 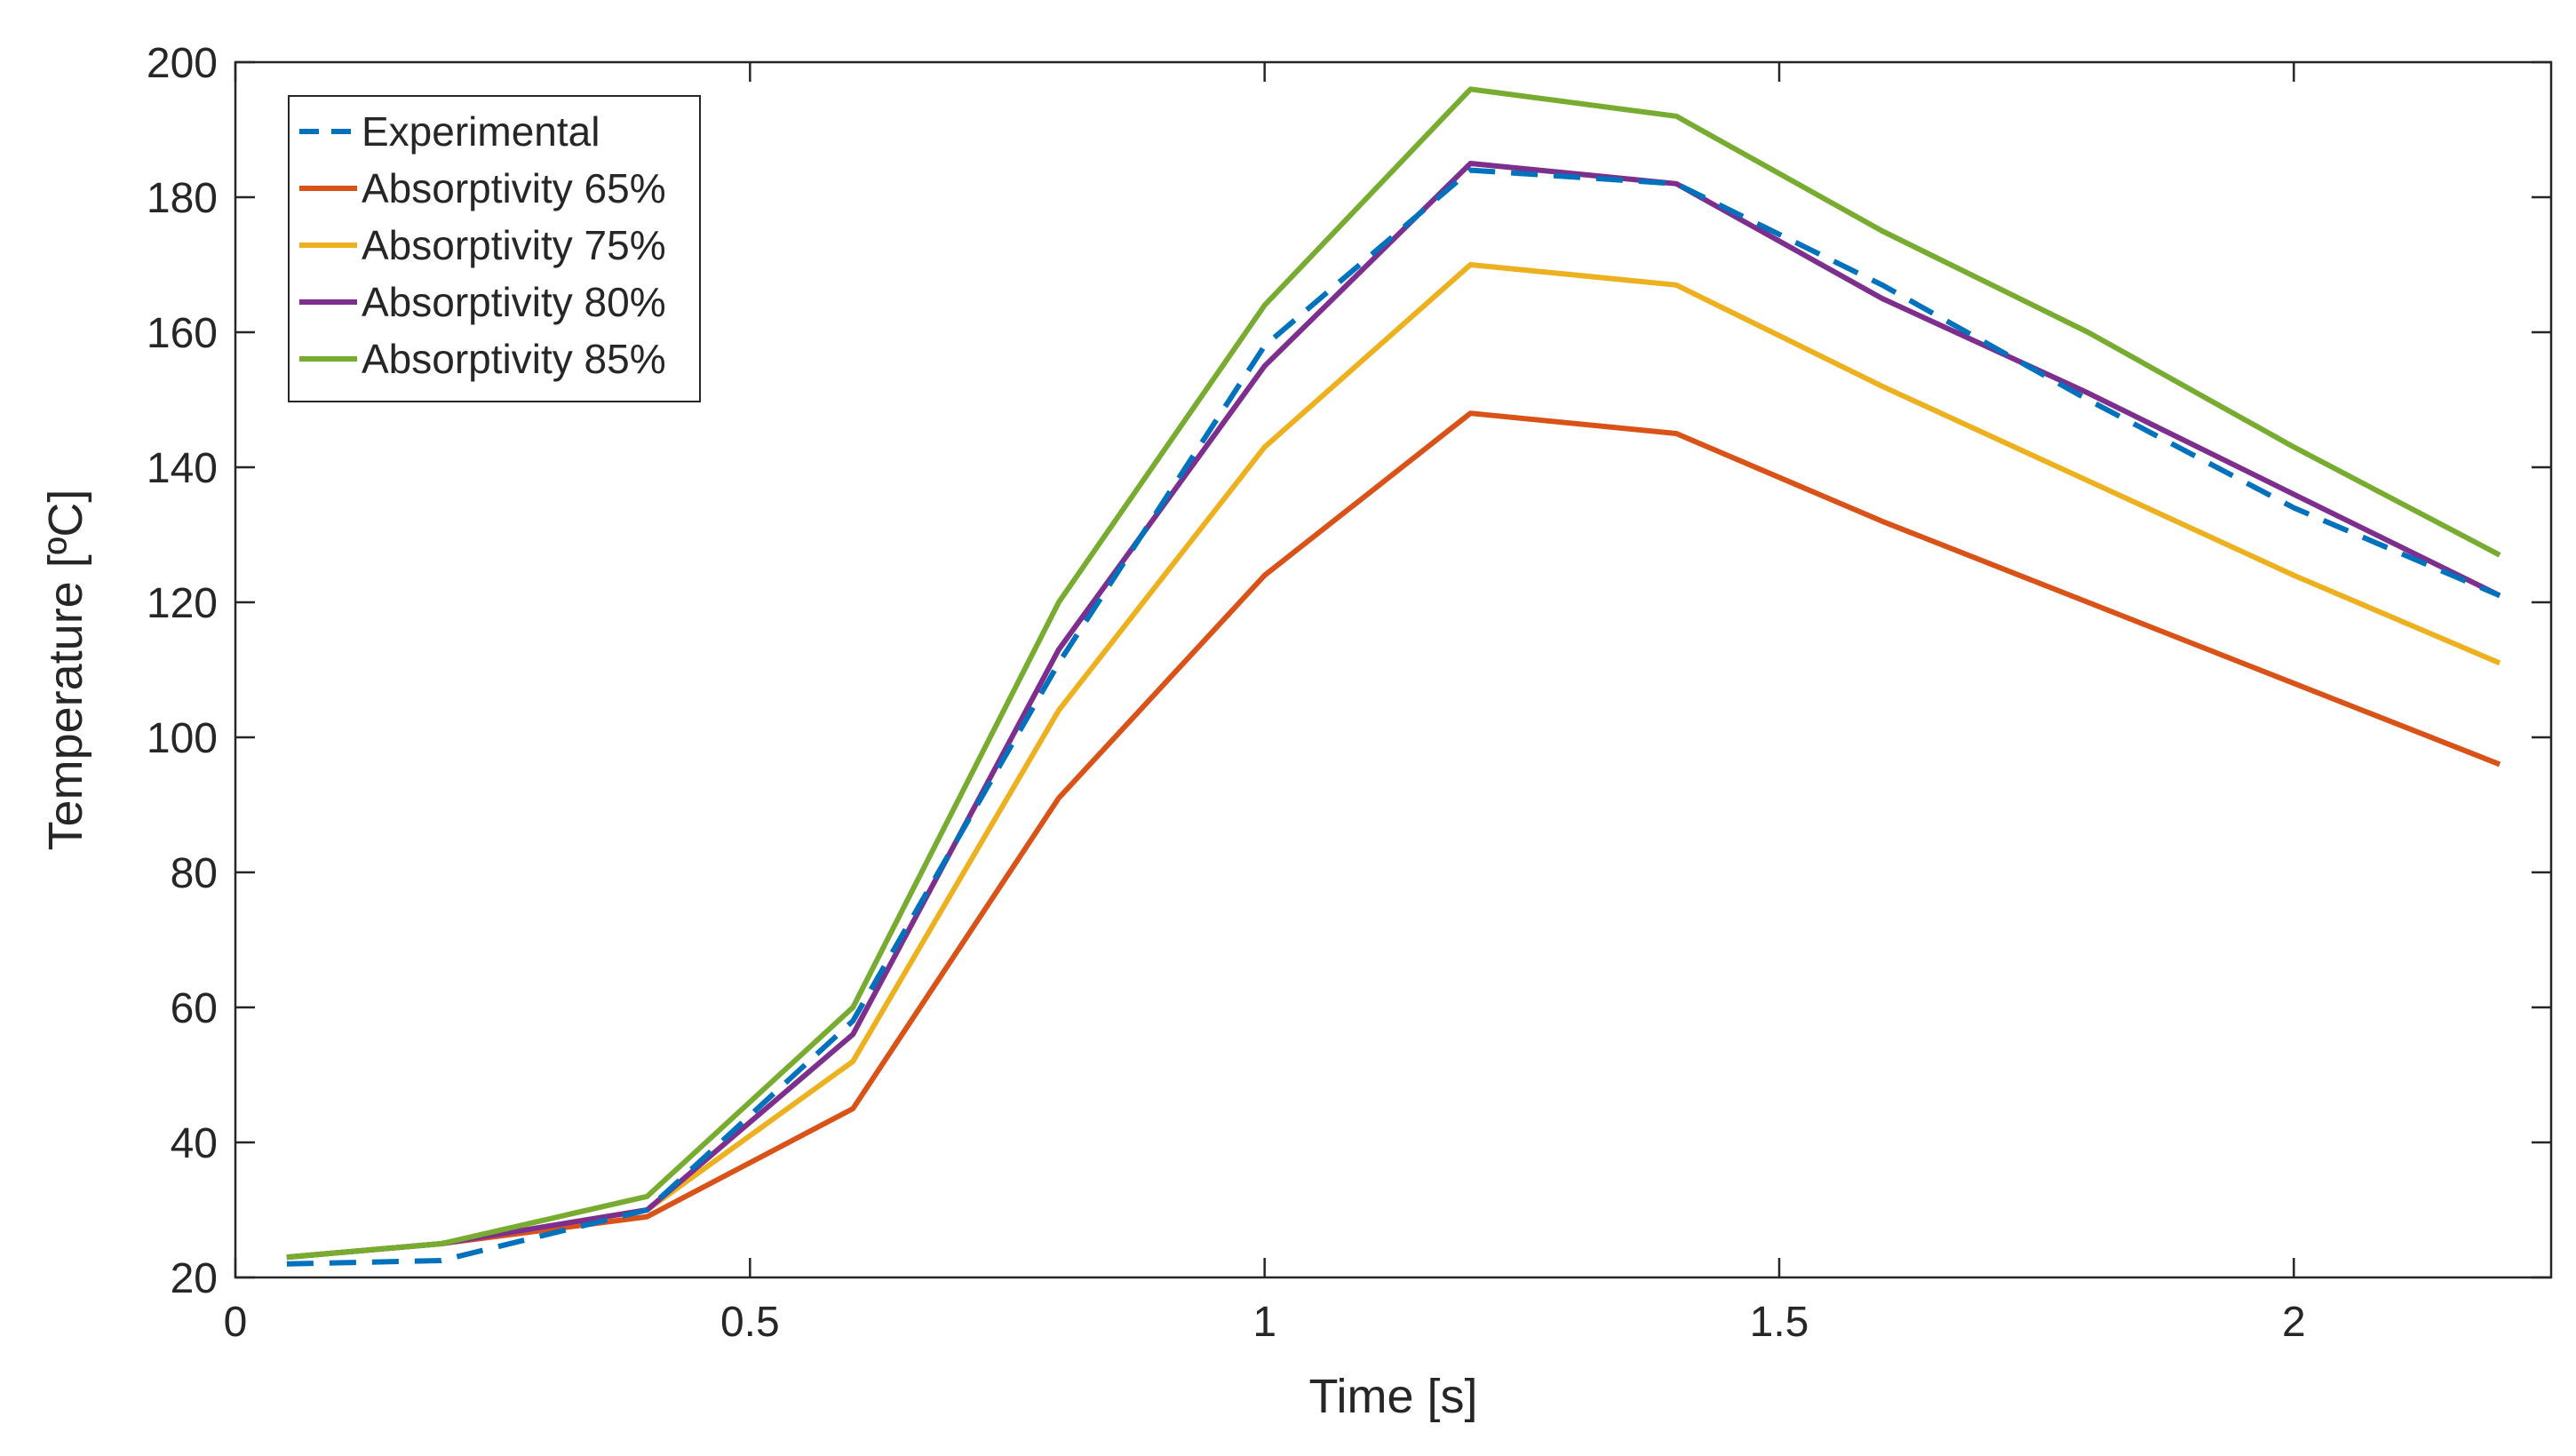 I want to click on y-tick-label: 100, so click(x=182, y=738).